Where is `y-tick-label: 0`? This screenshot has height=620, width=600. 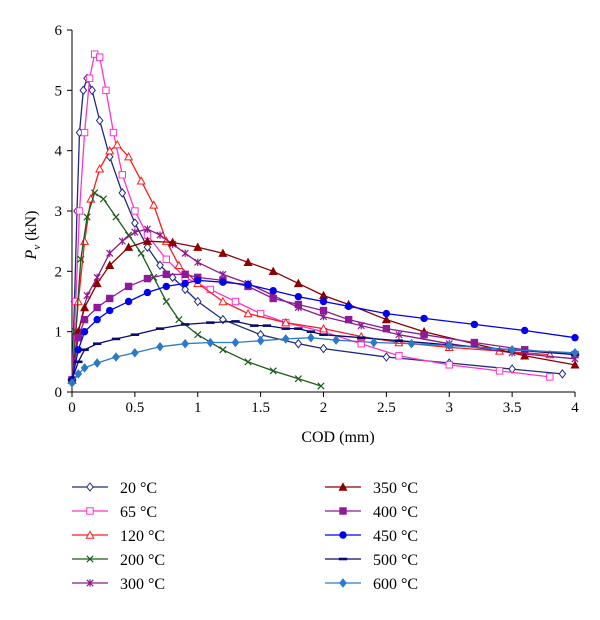 y-tick-label: 0 is located at coordinates (59, 393).